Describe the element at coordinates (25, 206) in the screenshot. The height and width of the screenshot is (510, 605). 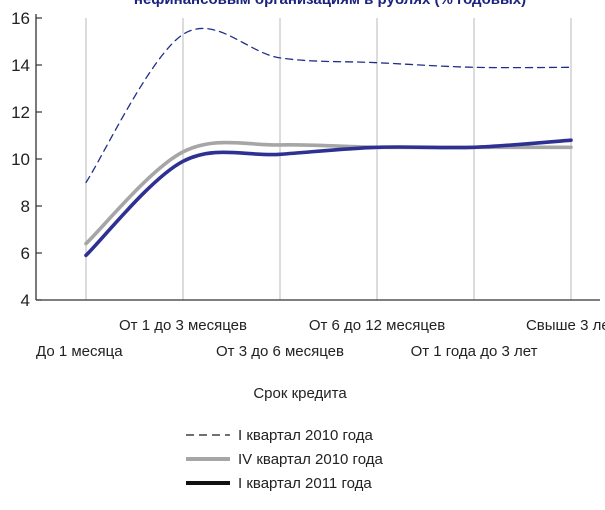
I see `y-tick-label: 8` at that location.